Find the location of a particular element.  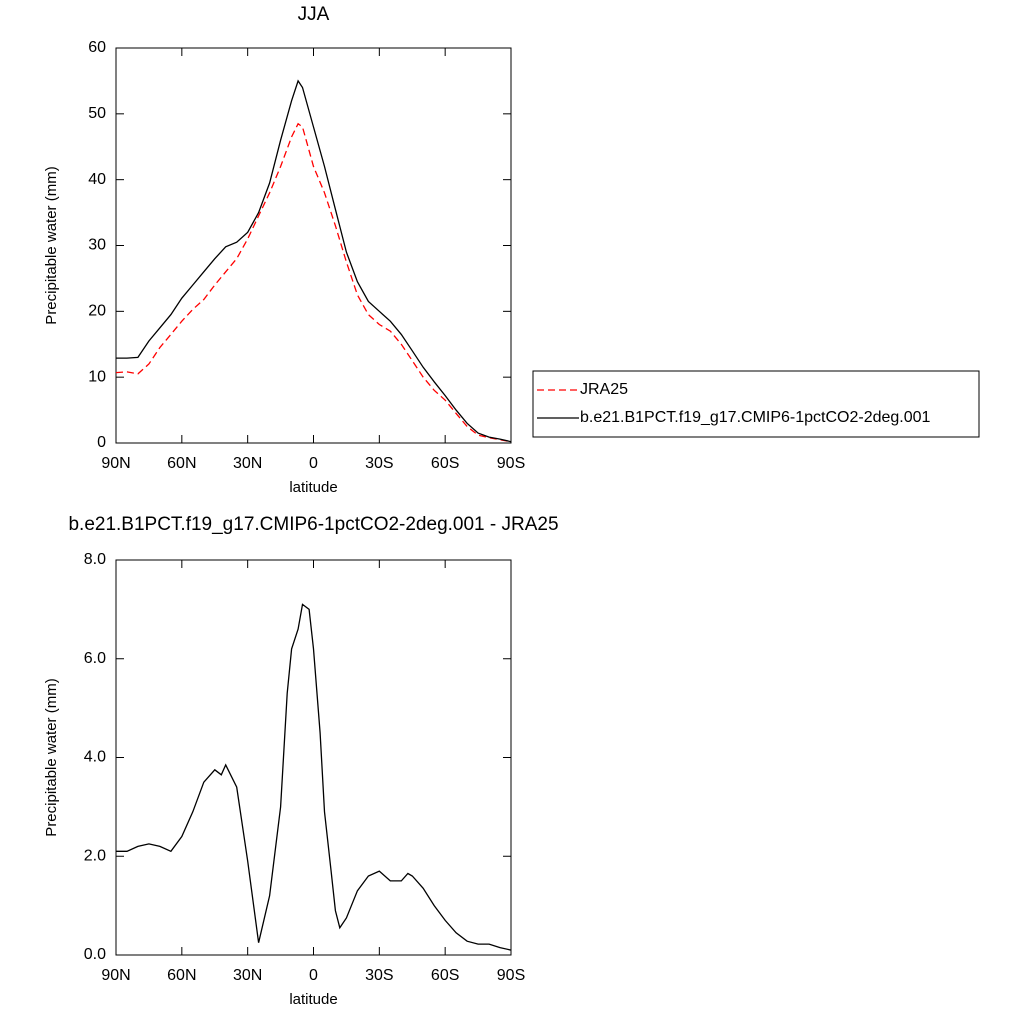

y-tick-label: 50 is located at coordinates (97, 113).